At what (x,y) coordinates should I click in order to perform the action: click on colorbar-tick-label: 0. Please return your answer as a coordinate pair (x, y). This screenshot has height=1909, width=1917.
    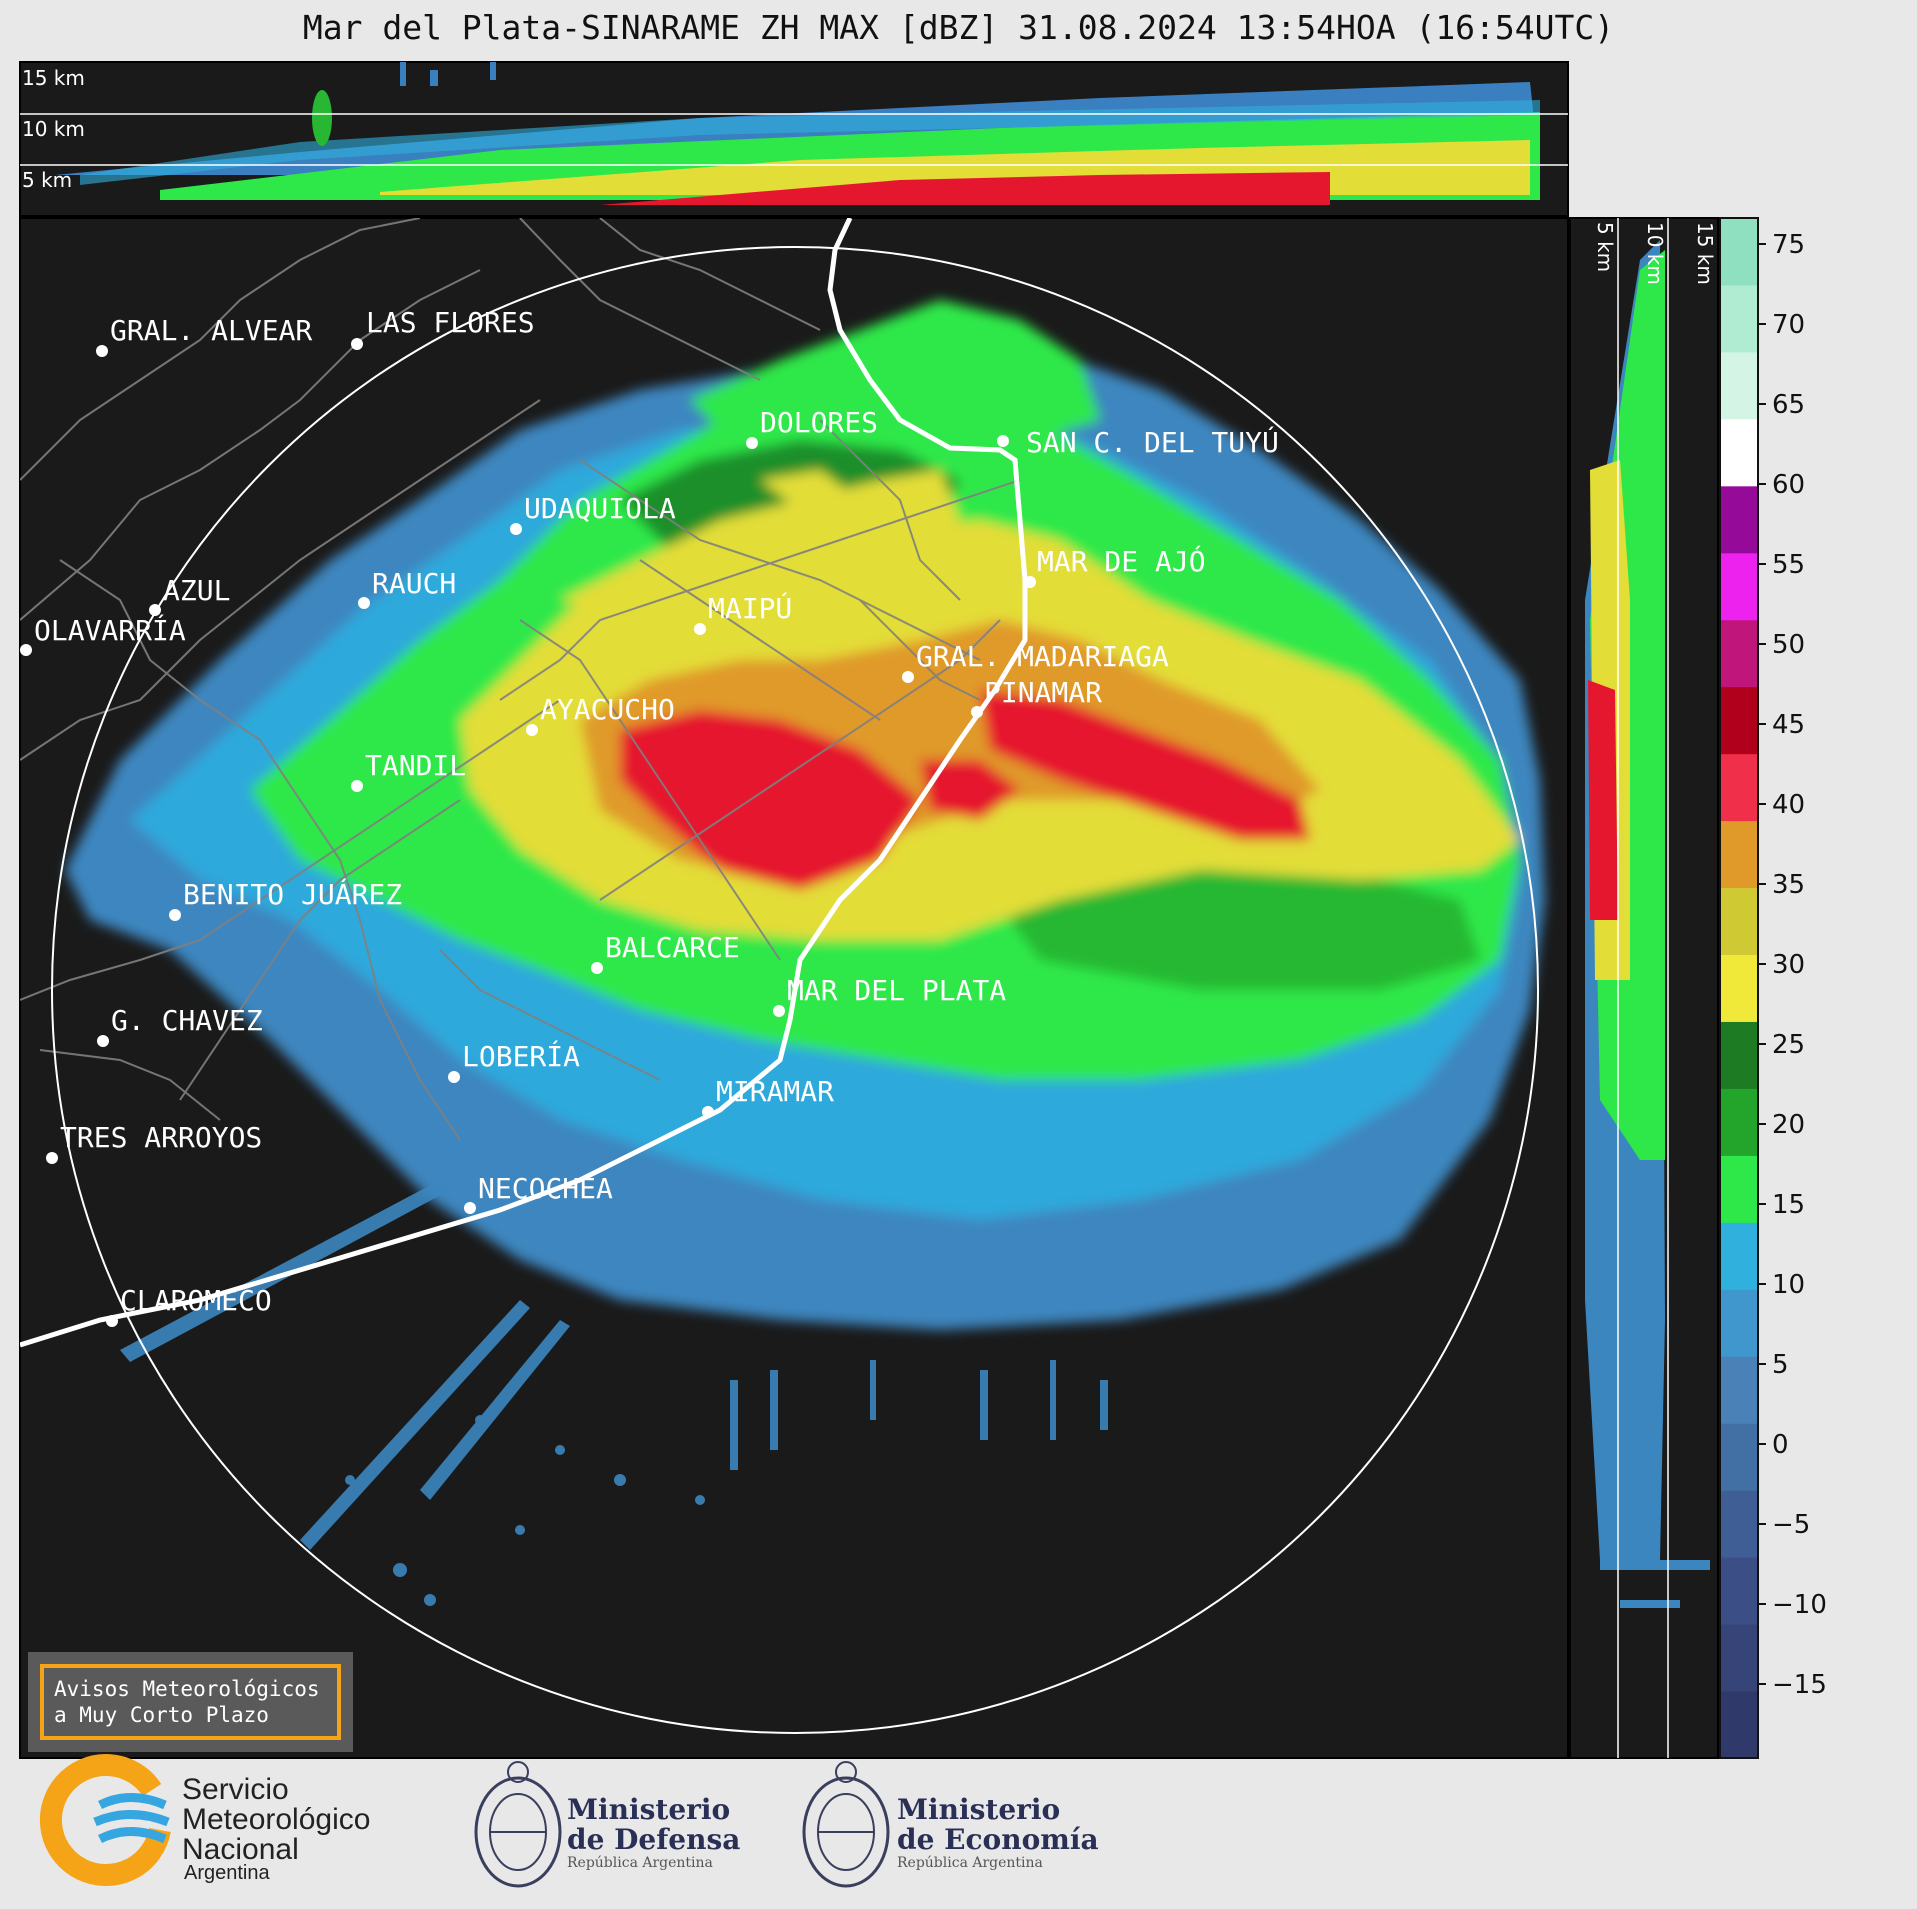
    Looking at the image, I should click on (1780, 1445).